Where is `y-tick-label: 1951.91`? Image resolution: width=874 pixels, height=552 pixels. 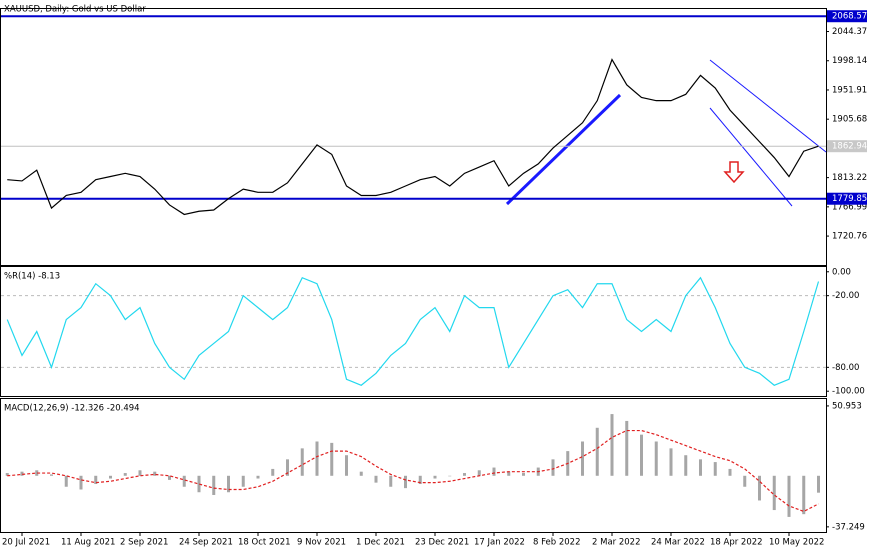
y-tick-label: 1951.91 is located at coordinates (849, 90).